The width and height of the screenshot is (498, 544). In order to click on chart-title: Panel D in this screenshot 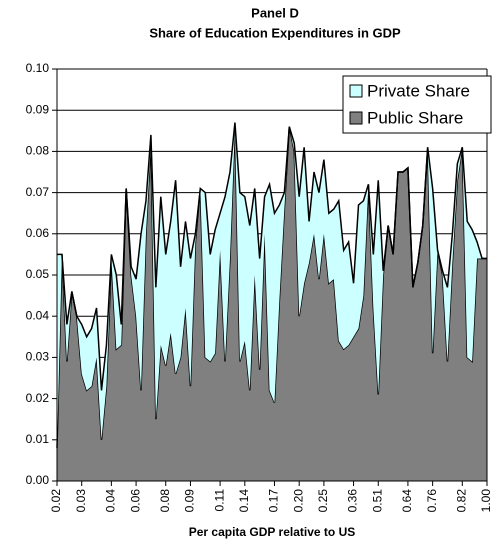, I will do `click(275, 12)`.